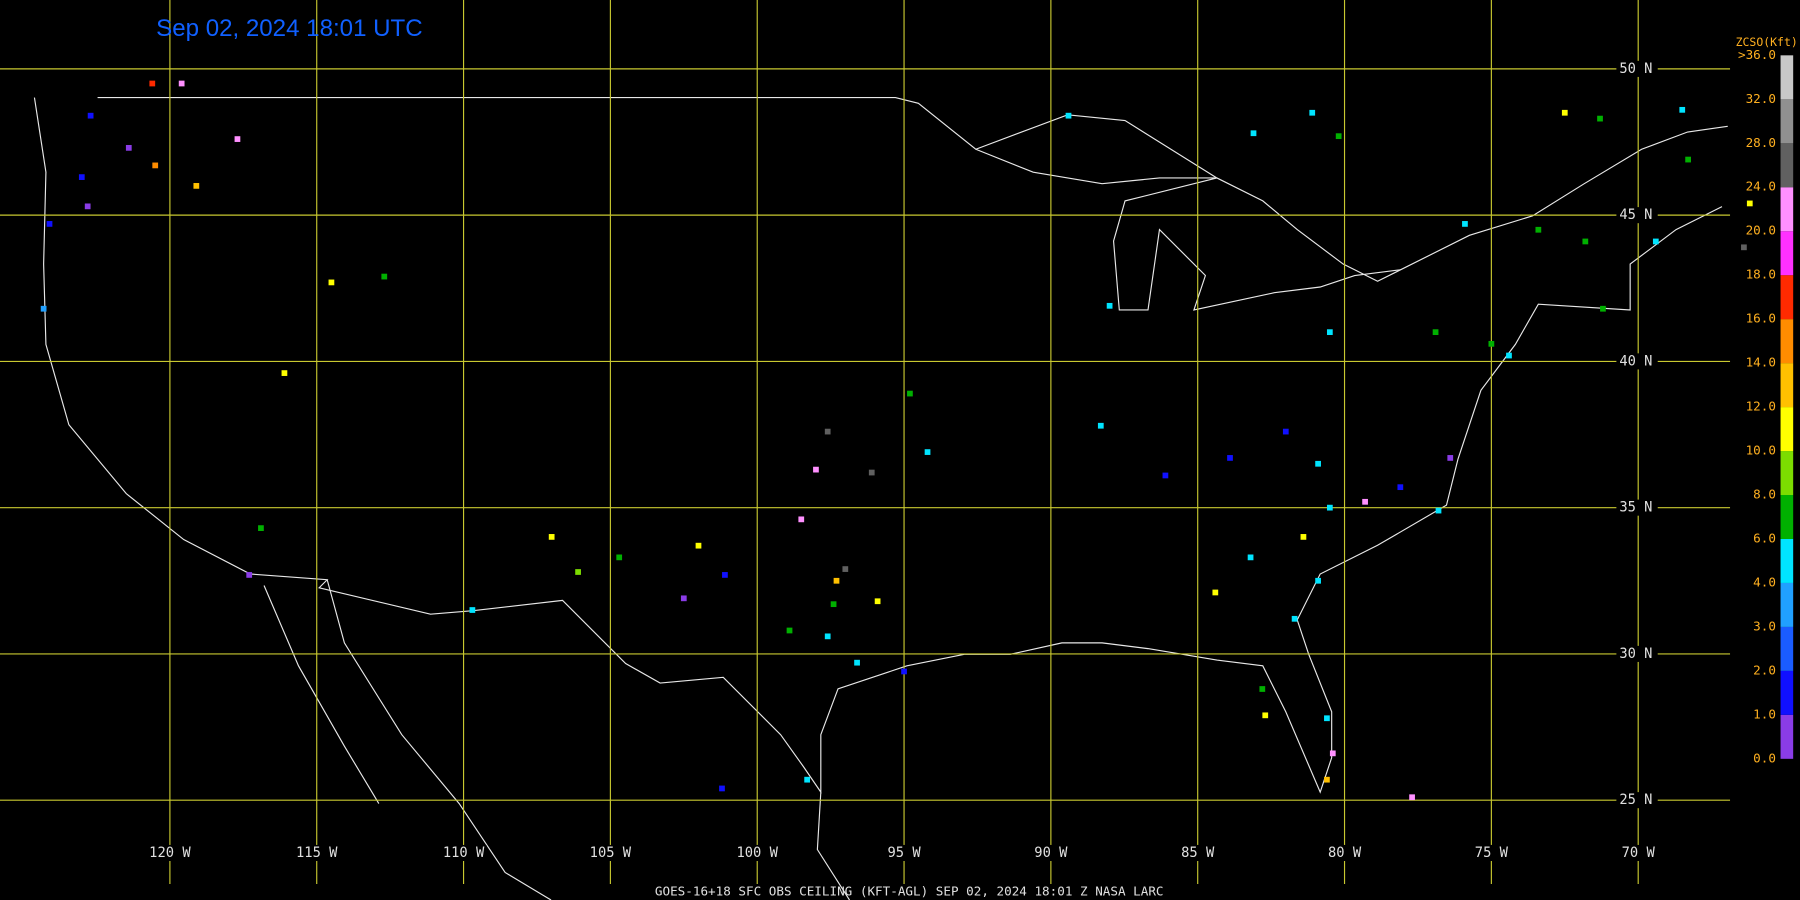 The image size is (1800, 900). Describe the element at coordinates (317, 853) in the screenshot. I see `lon-label: 115 W` at that location.